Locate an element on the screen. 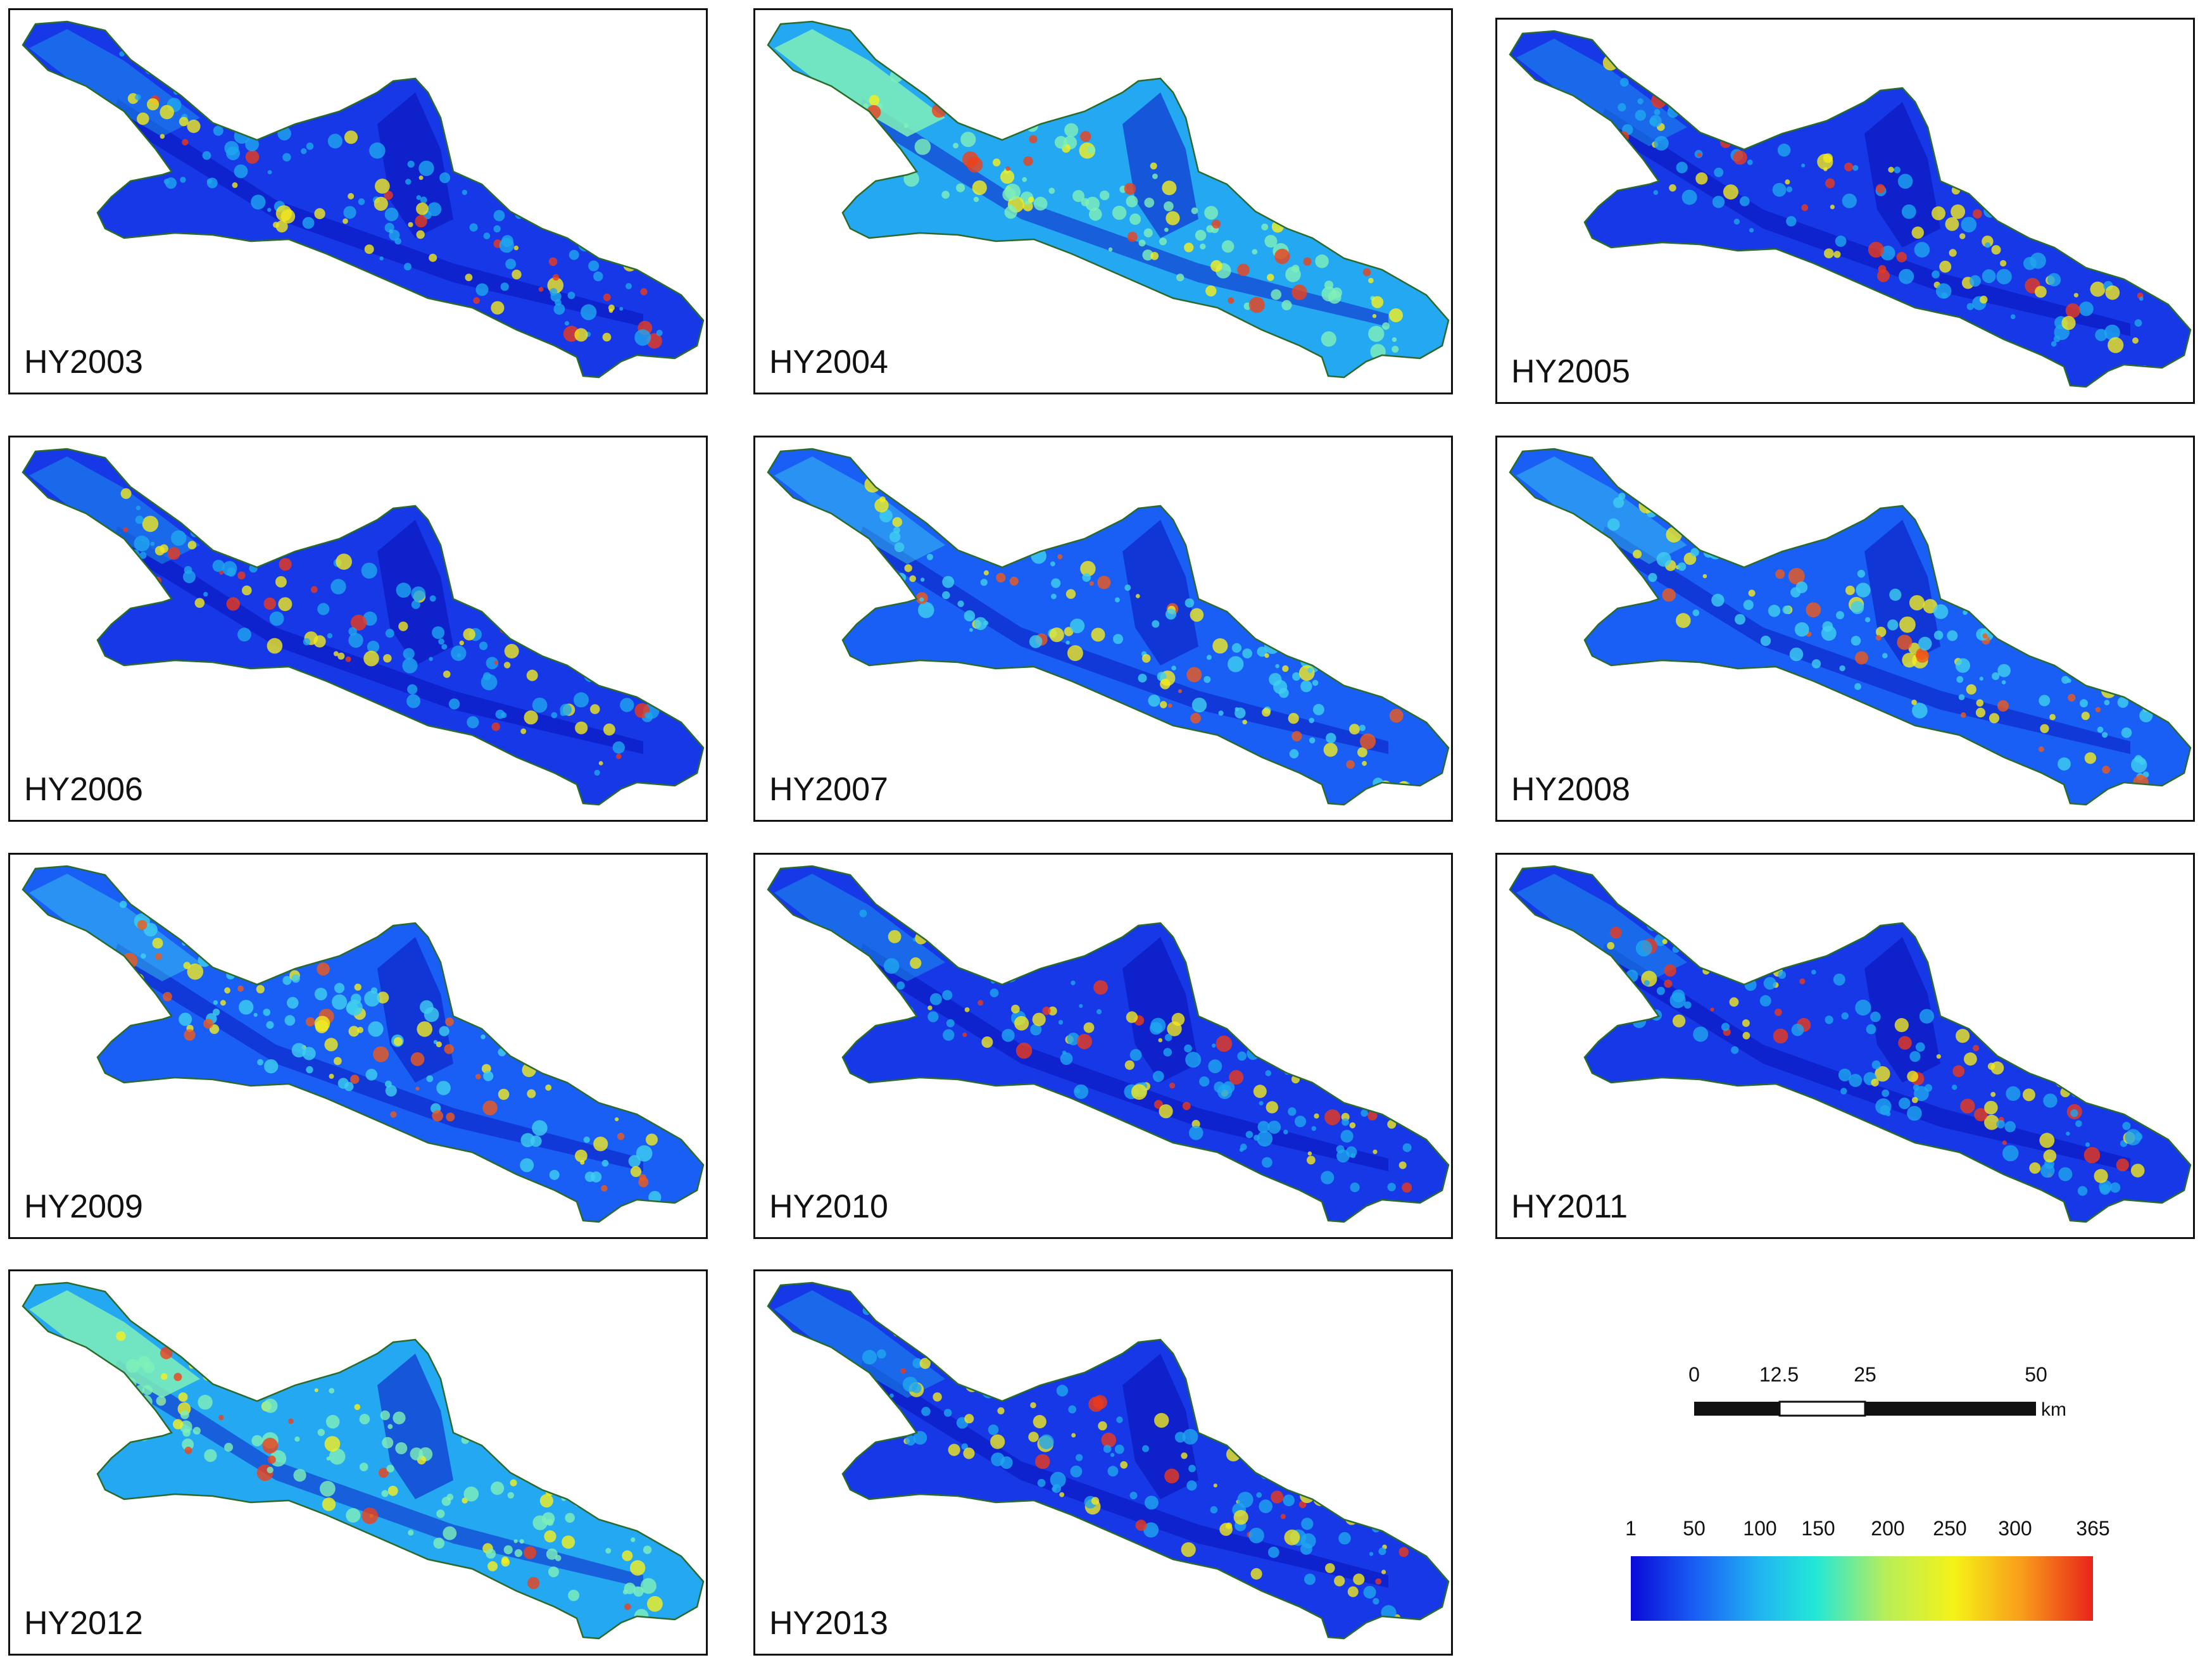  map-panel-hy2012: HY2012 is located at coordinates (358, 1462).